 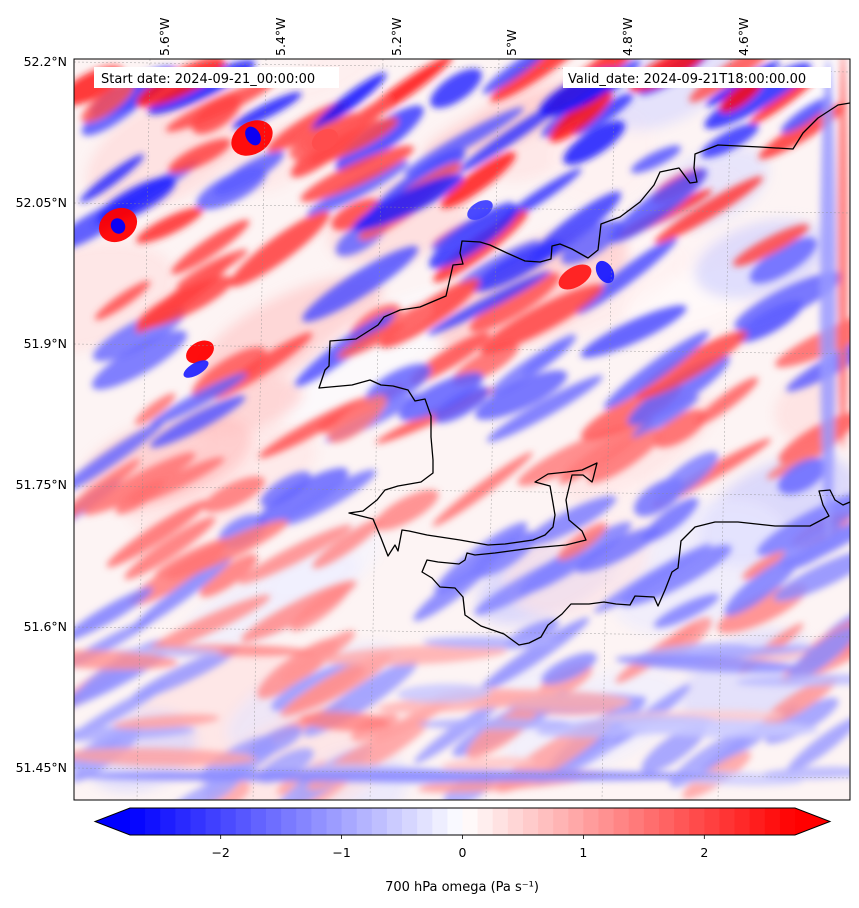 I want to click on lon-tick-label: 4.8°W, so click(x=627, y=37).